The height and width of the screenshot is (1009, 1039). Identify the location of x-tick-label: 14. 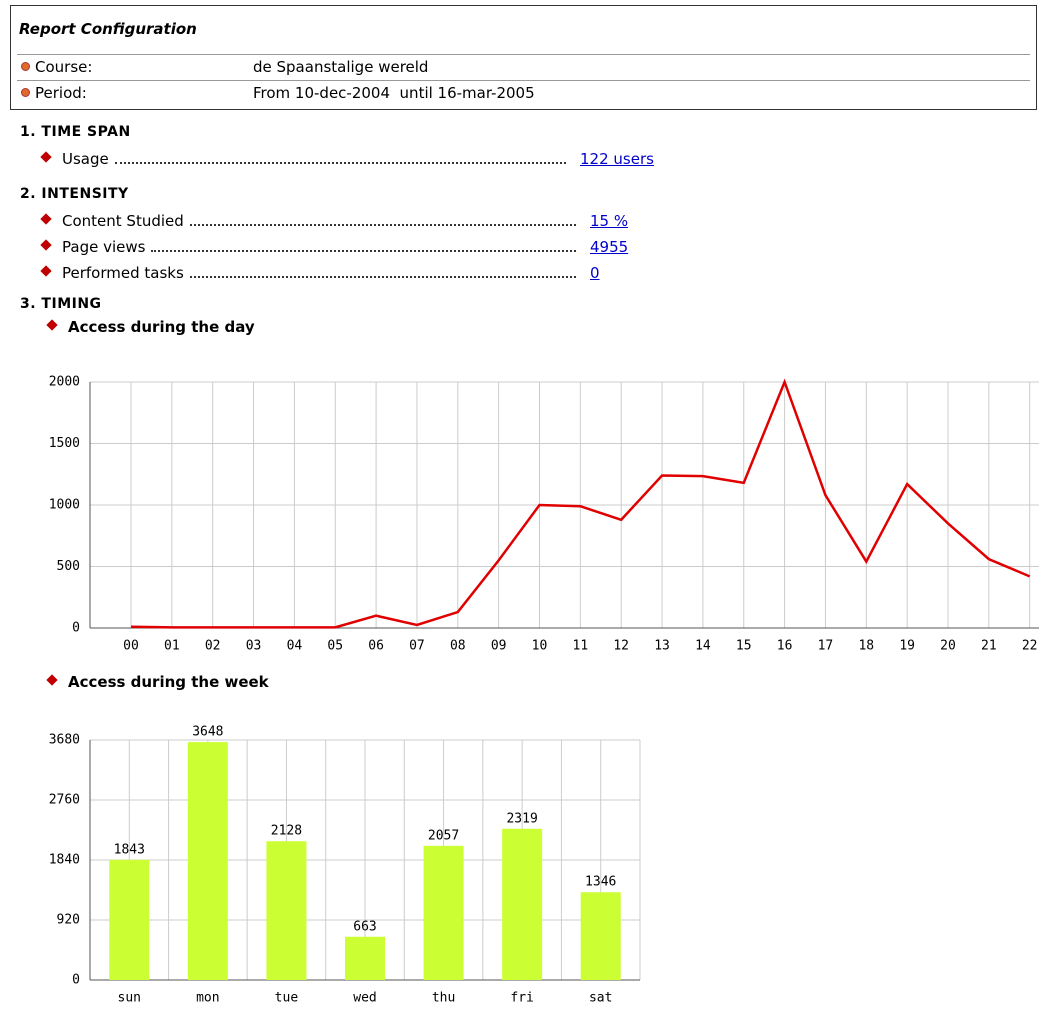
(703, 646).